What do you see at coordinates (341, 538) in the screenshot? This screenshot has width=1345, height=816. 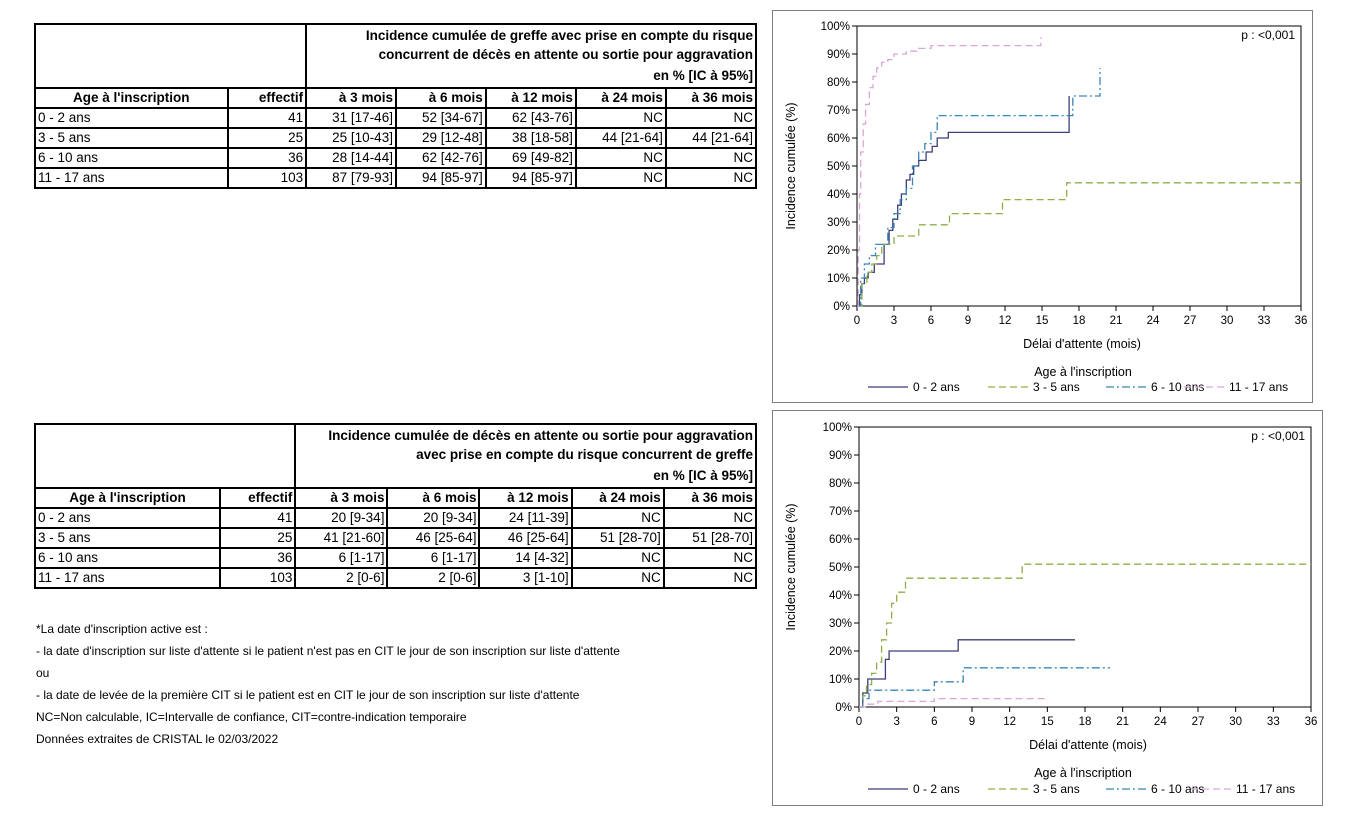 I see `table-cell: 41 [21-60]` at bounding box center [341, 538].